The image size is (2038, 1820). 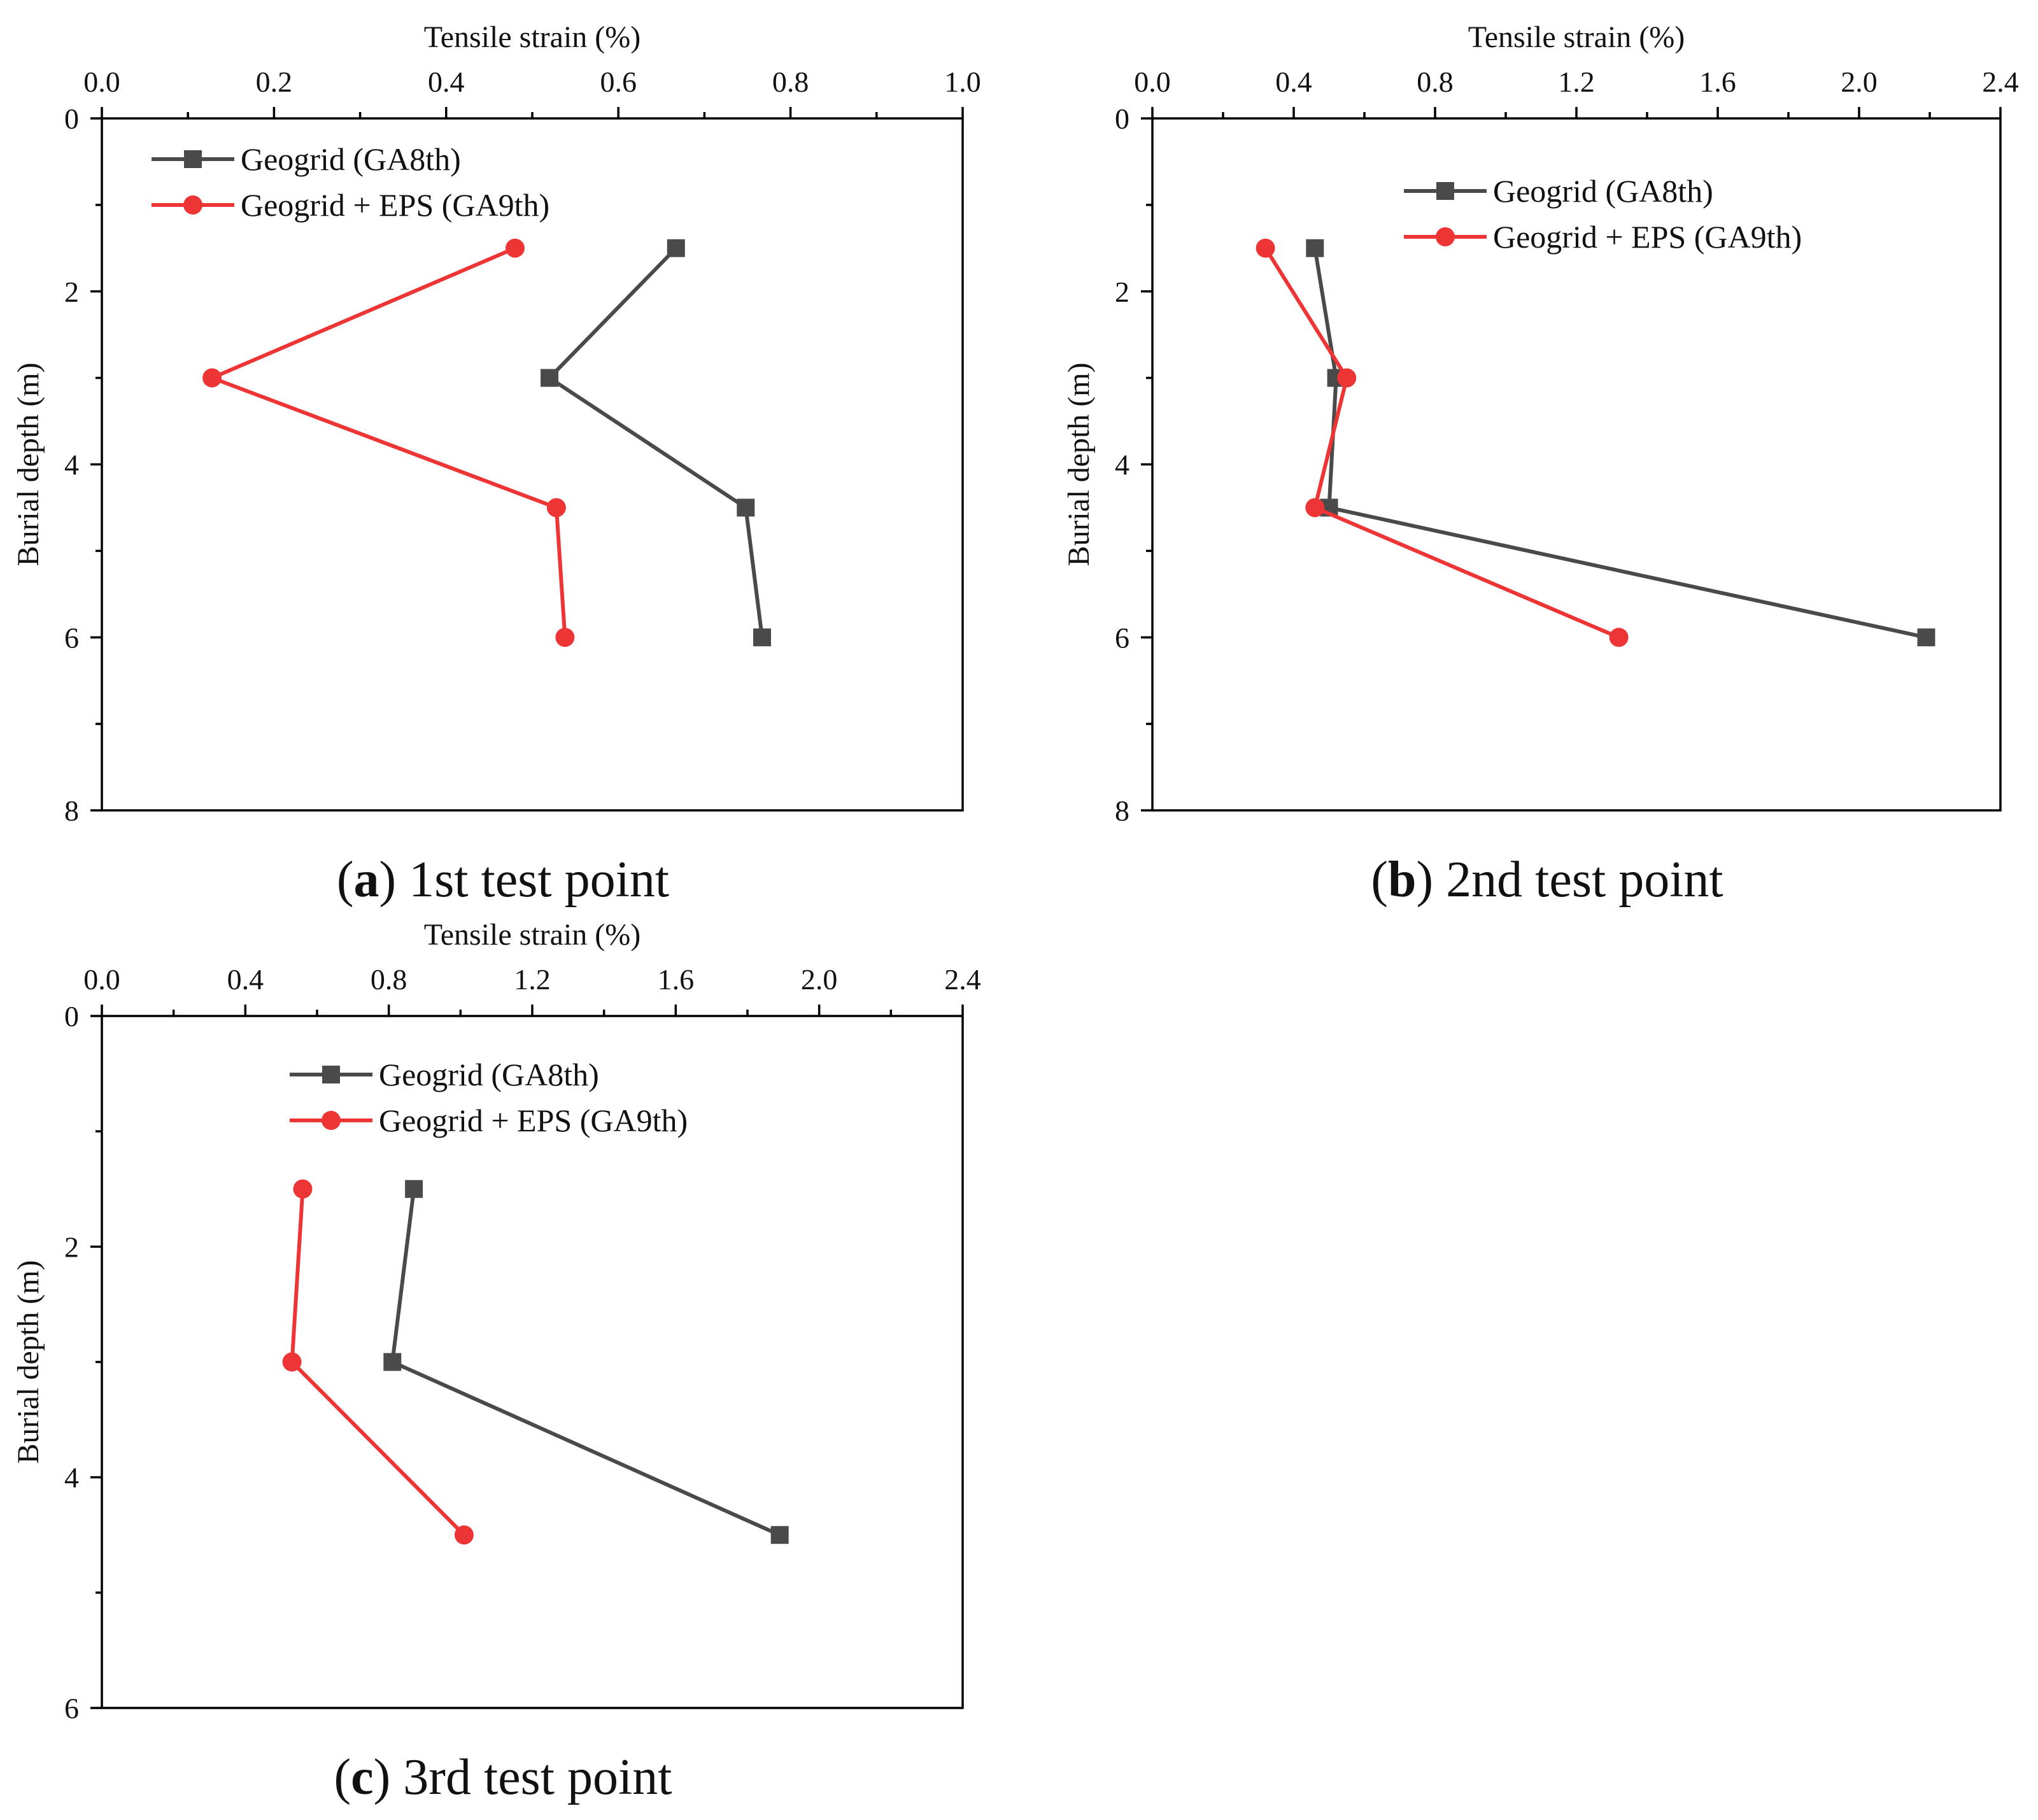 I want to click on panel-caption: (b) 2nd test point, so click(x=1547, y=880).